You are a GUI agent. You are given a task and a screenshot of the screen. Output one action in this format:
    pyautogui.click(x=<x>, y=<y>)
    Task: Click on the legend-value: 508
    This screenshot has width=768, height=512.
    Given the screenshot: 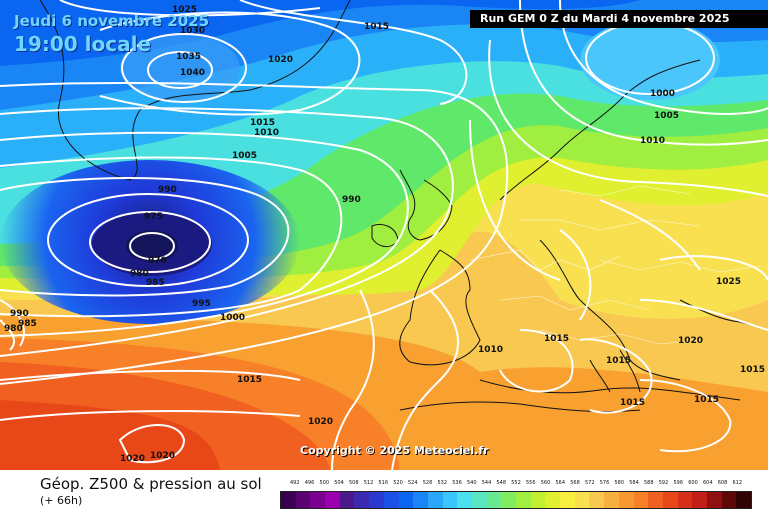 What is the action you would take?
    pyautogui.click(x=353, y=483)
    